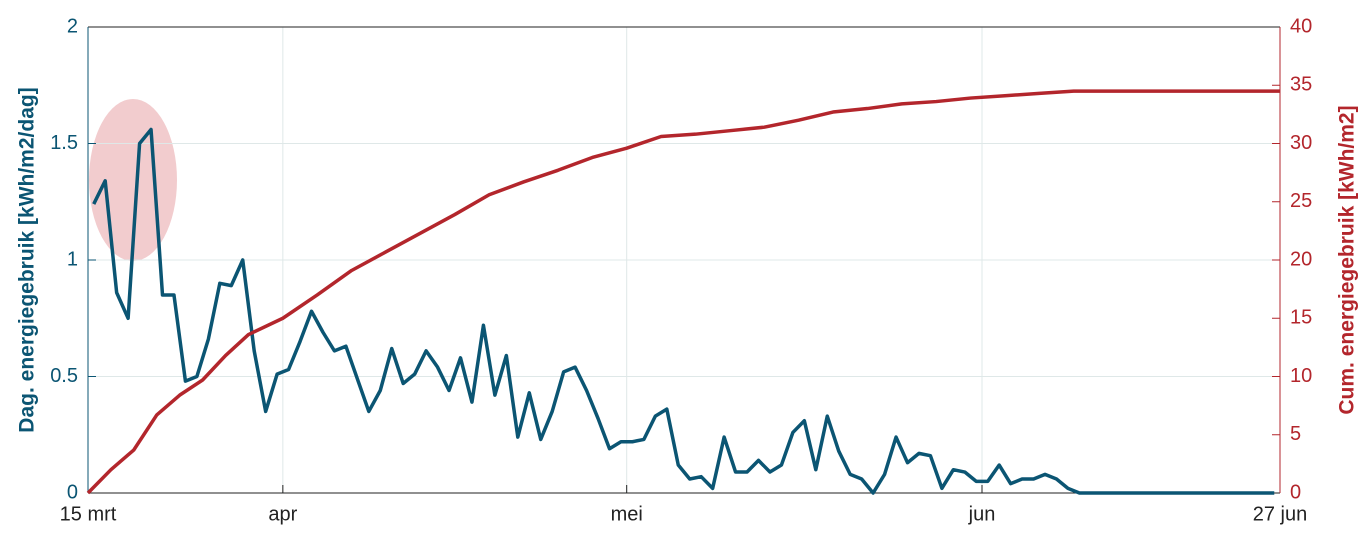 This screenshot has width=1371, height=545. What do you see at coordinates (72, 259) in the screenshot?
I see `y-tick-label: 1` at bounding box center [72, 259].